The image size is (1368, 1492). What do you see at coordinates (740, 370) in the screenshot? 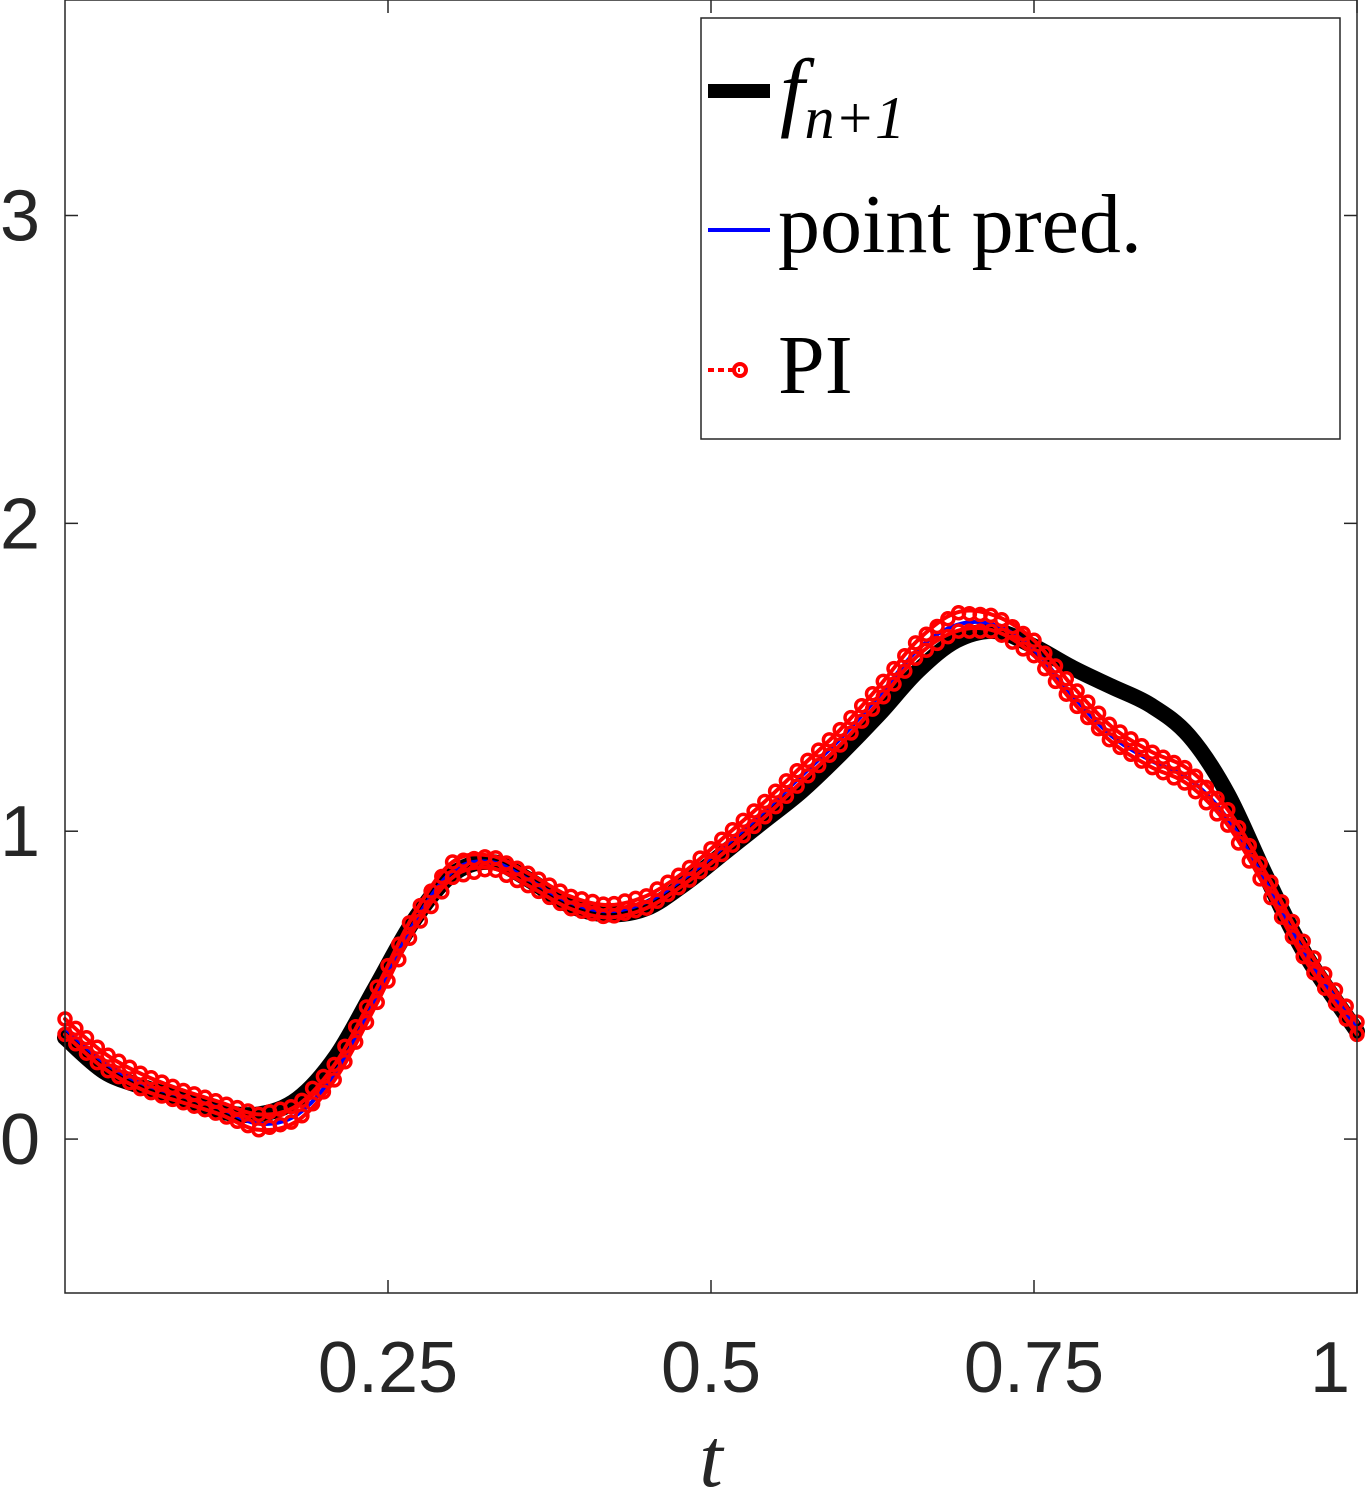
I see `legend-swatch-pi-marker` at bounding box center [740, 370].